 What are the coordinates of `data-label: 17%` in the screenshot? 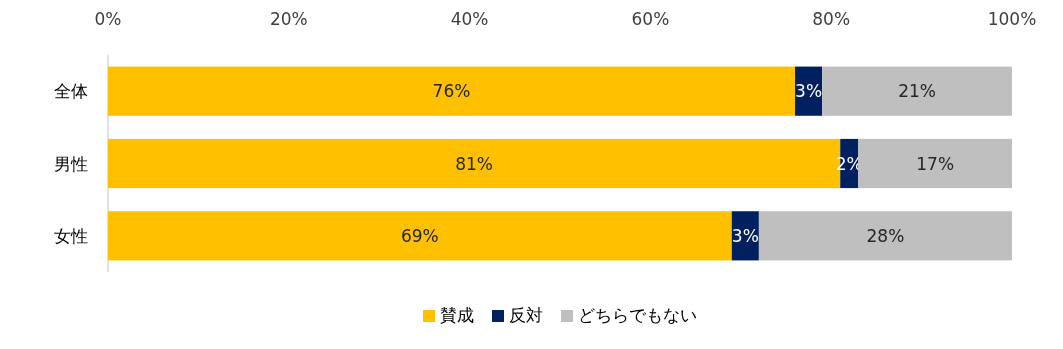 It's located at (935, 163).